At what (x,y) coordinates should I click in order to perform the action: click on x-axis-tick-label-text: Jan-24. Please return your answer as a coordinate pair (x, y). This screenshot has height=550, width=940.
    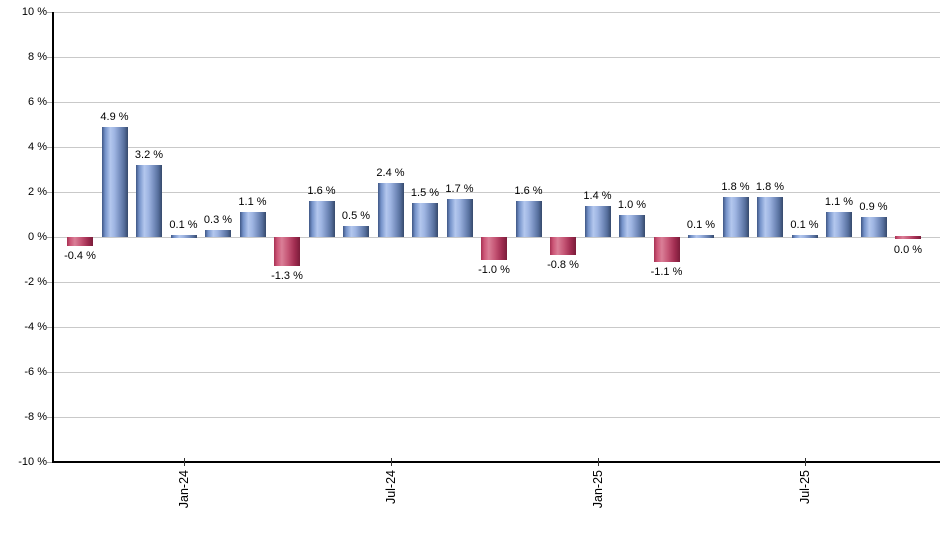
    Looking at the image, I should click on (183, 489).